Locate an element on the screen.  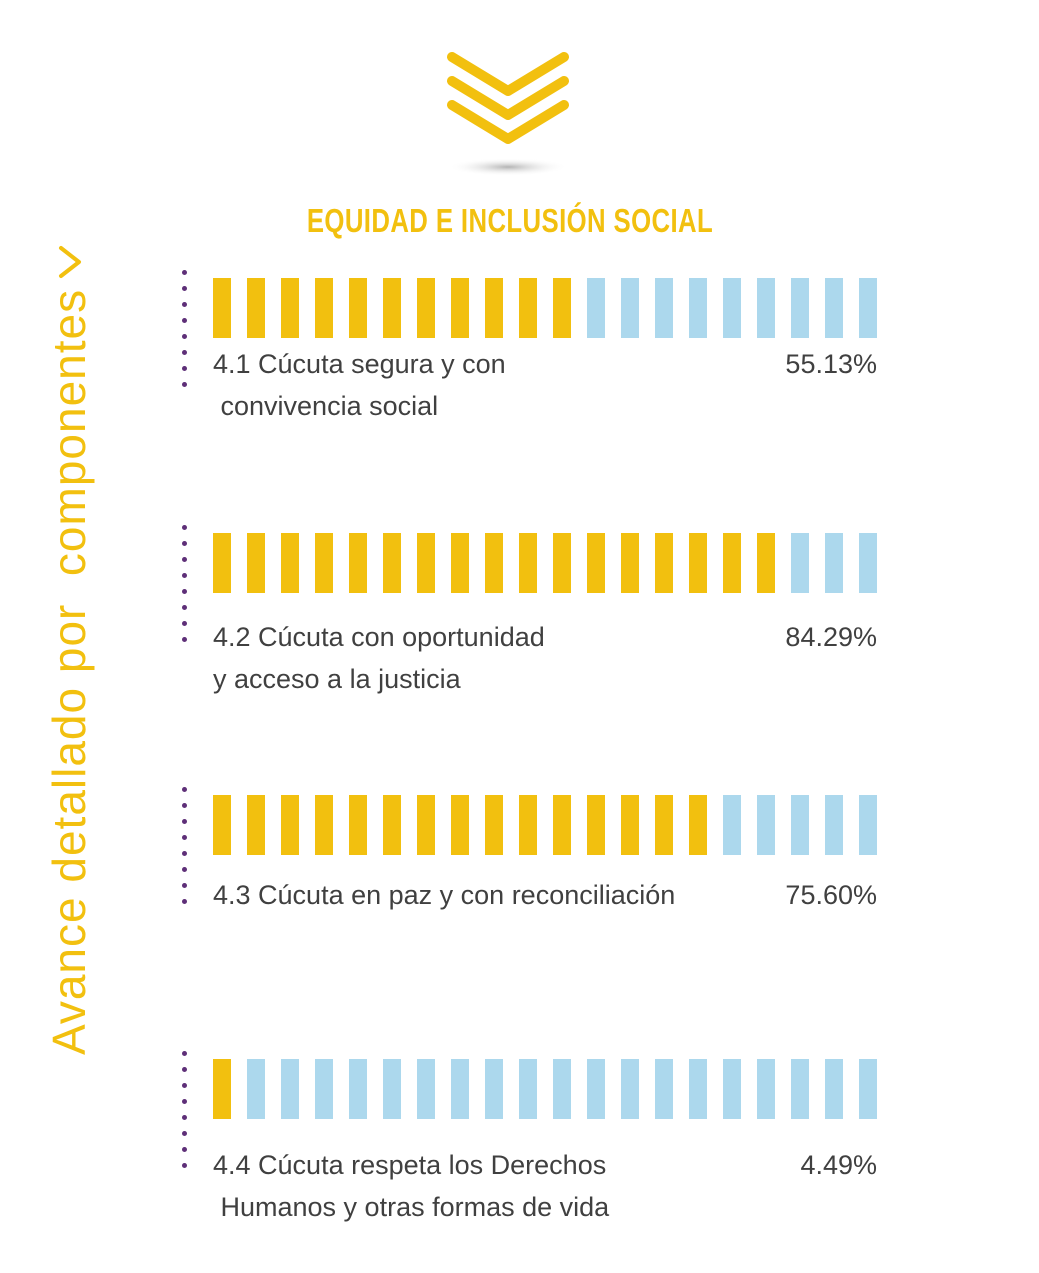
chart-title: EQUIDAD E INCLUSIÓN SOCIAL is located at coordinates (510, 220).